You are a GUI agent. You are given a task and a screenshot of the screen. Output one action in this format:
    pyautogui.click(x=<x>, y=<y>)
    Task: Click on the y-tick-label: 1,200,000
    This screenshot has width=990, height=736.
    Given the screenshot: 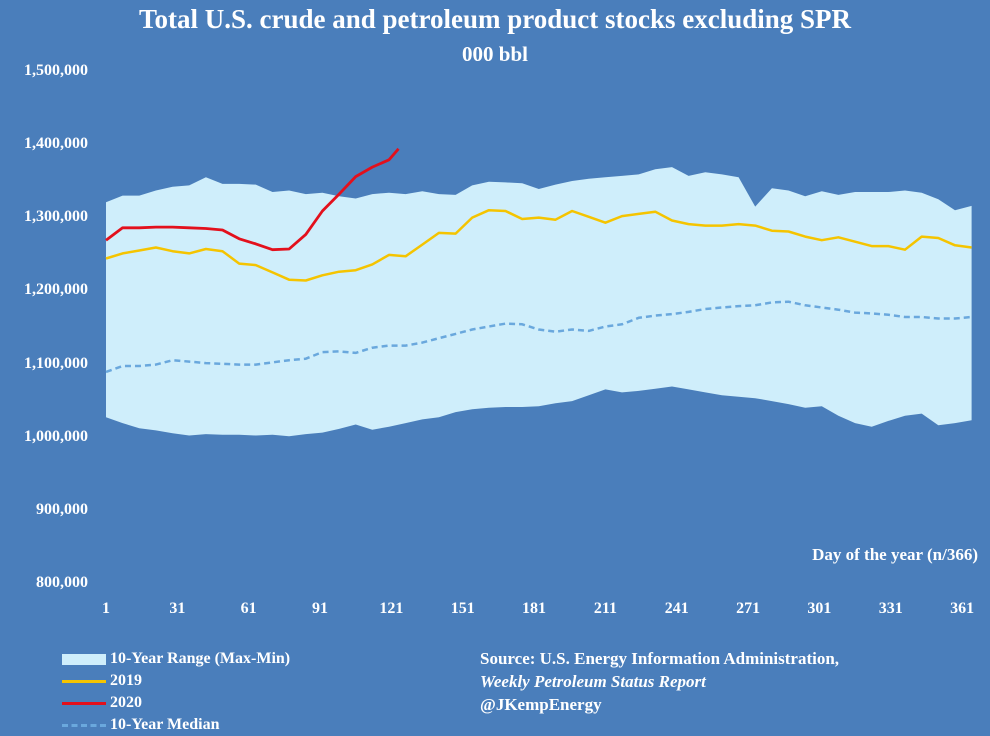 What is the action you would take?
    pyautogui.click(x=56, y=290)
    